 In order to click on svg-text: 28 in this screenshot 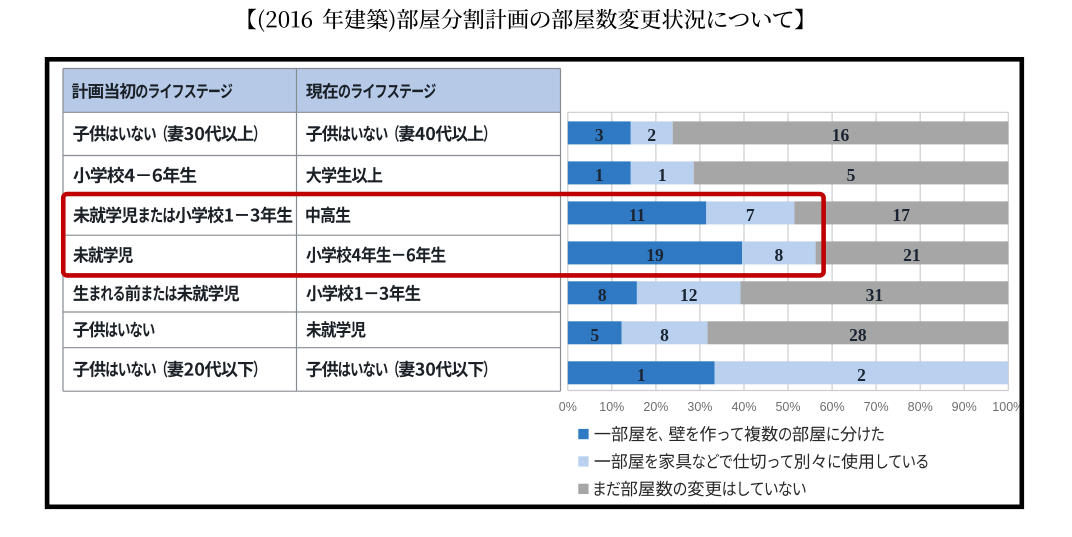, I will do `click(858, 335)`.